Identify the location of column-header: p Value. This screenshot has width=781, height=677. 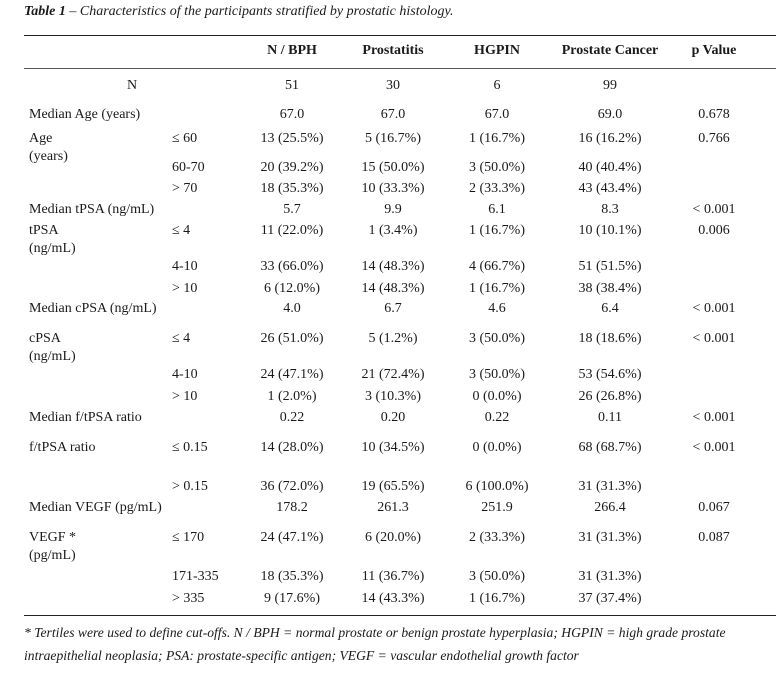
(714, 50).